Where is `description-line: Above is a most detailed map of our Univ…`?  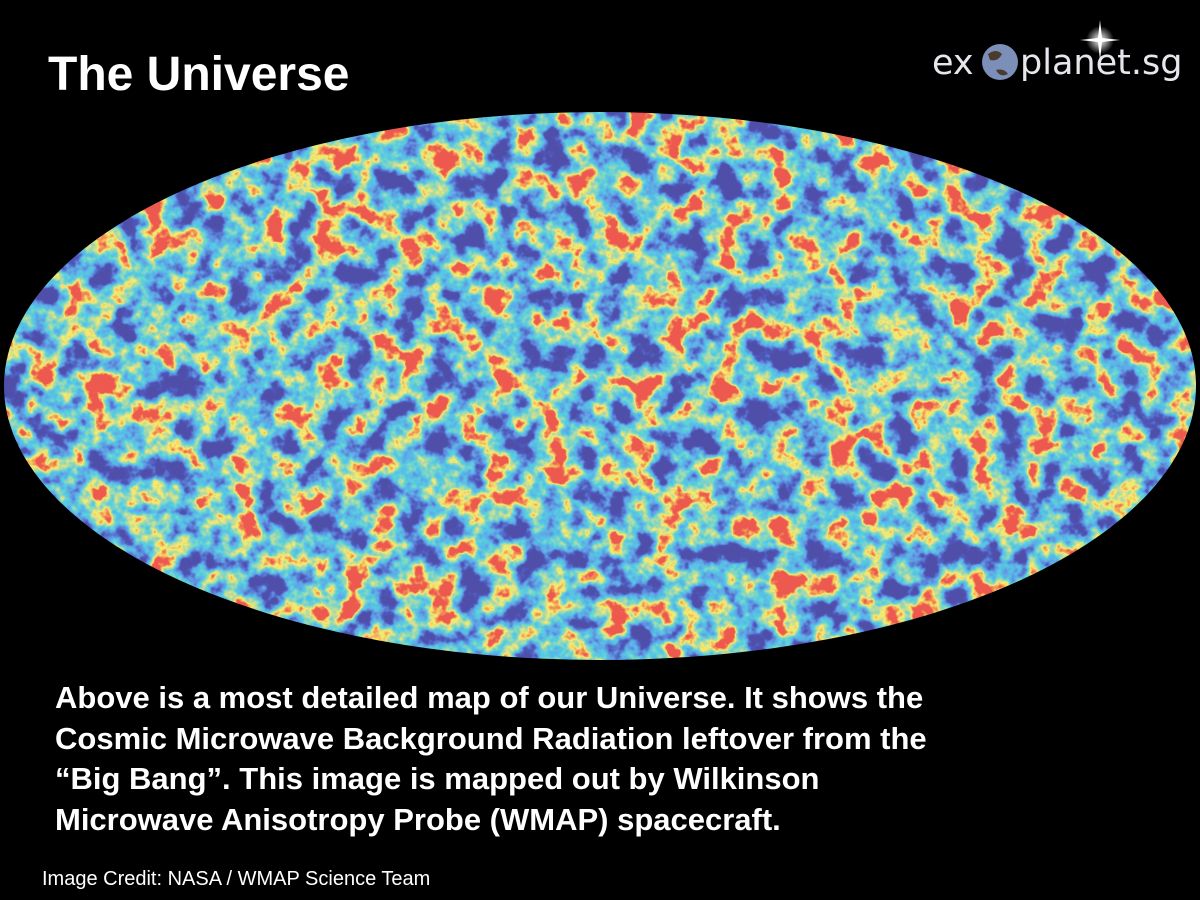 description-line: Above is a most detailed map of our Univ… is located at coordinates (489, 697).